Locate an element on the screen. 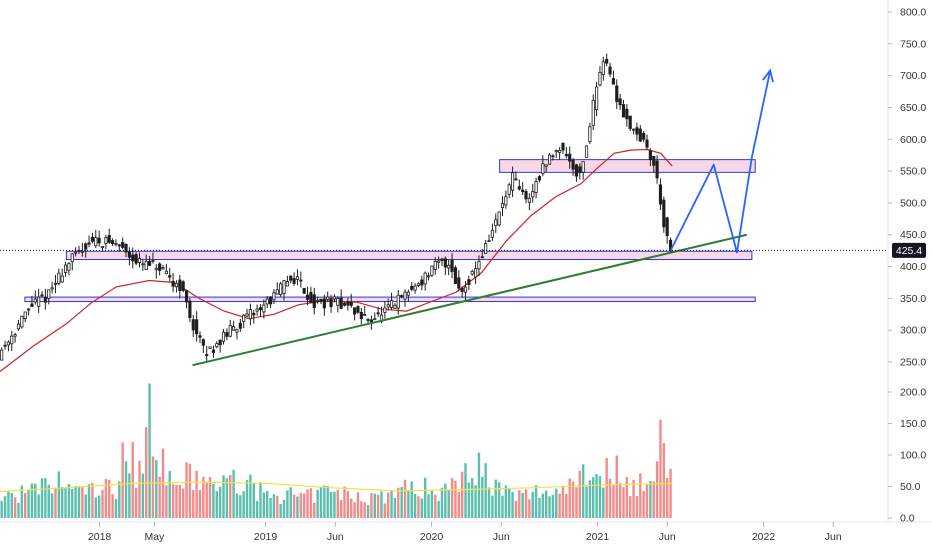 The width and height of the screenshot is (932, 555). time-axis-label: 2022 is located at coordinates (764, 537).